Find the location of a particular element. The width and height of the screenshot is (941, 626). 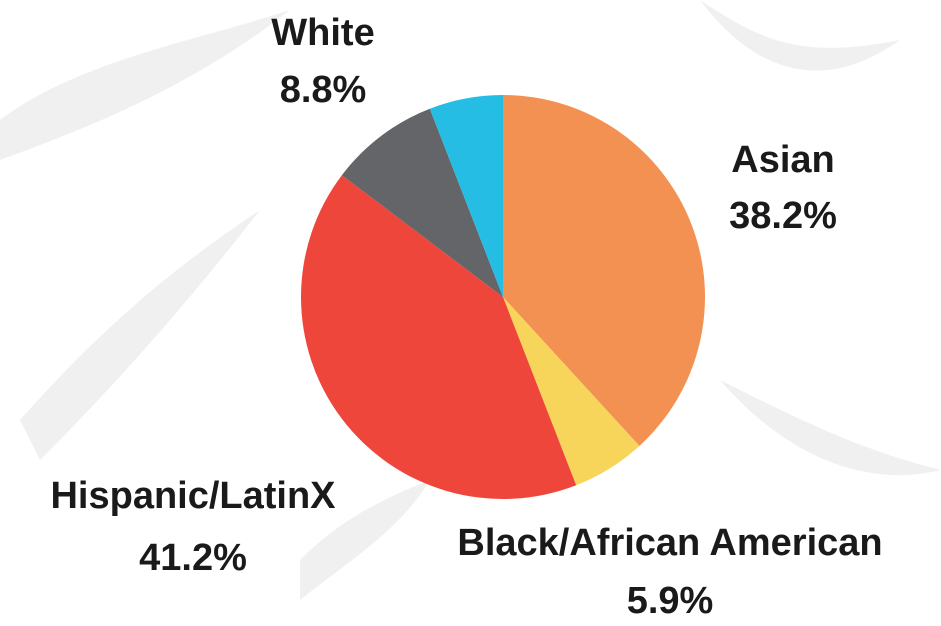

slice-label: Hispanic/LatinX is located at coordinates (193, 496).